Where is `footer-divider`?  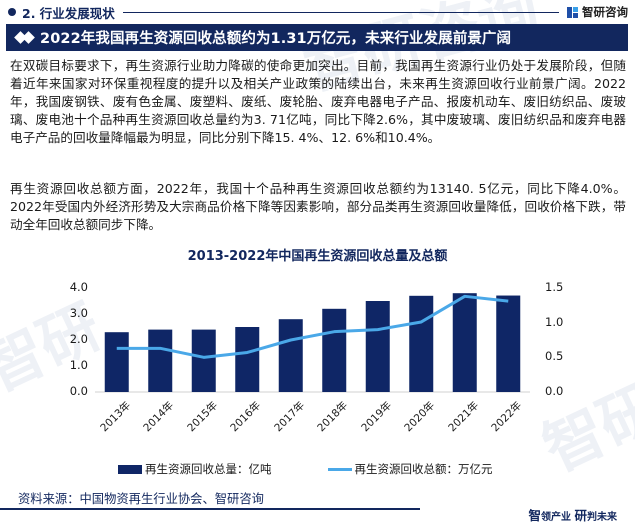
footer-divider is located at coordinates (210, 509).